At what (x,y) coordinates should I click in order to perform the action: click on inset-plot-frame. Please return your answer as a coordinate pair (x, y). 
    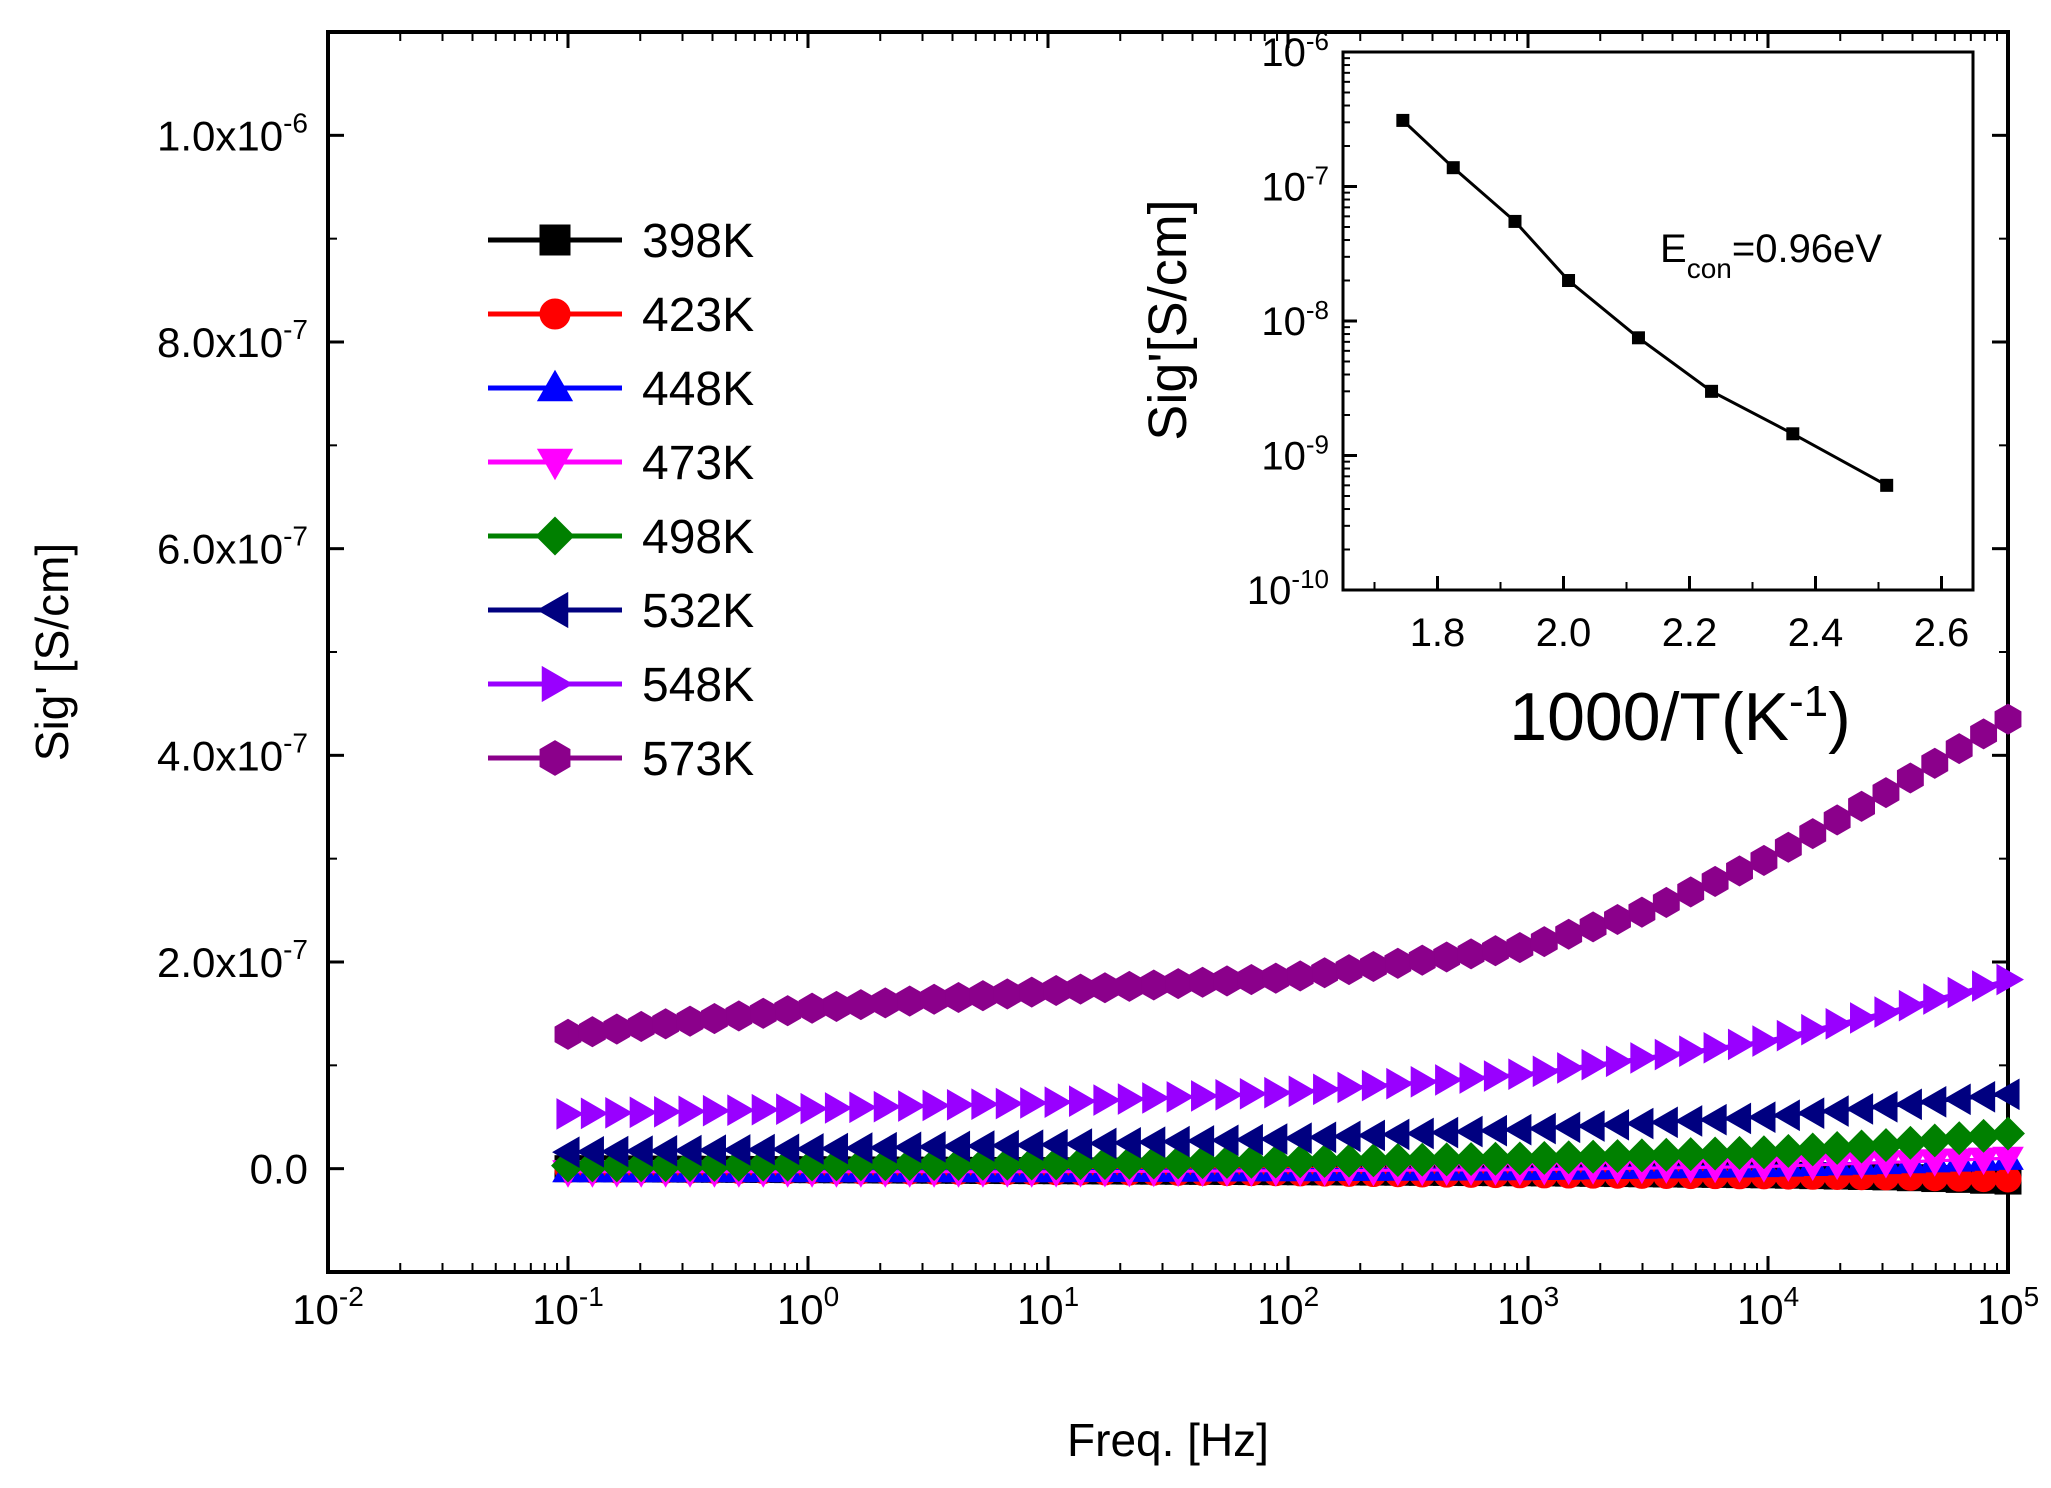
    Looking at the image, I should click on (1658, 321).